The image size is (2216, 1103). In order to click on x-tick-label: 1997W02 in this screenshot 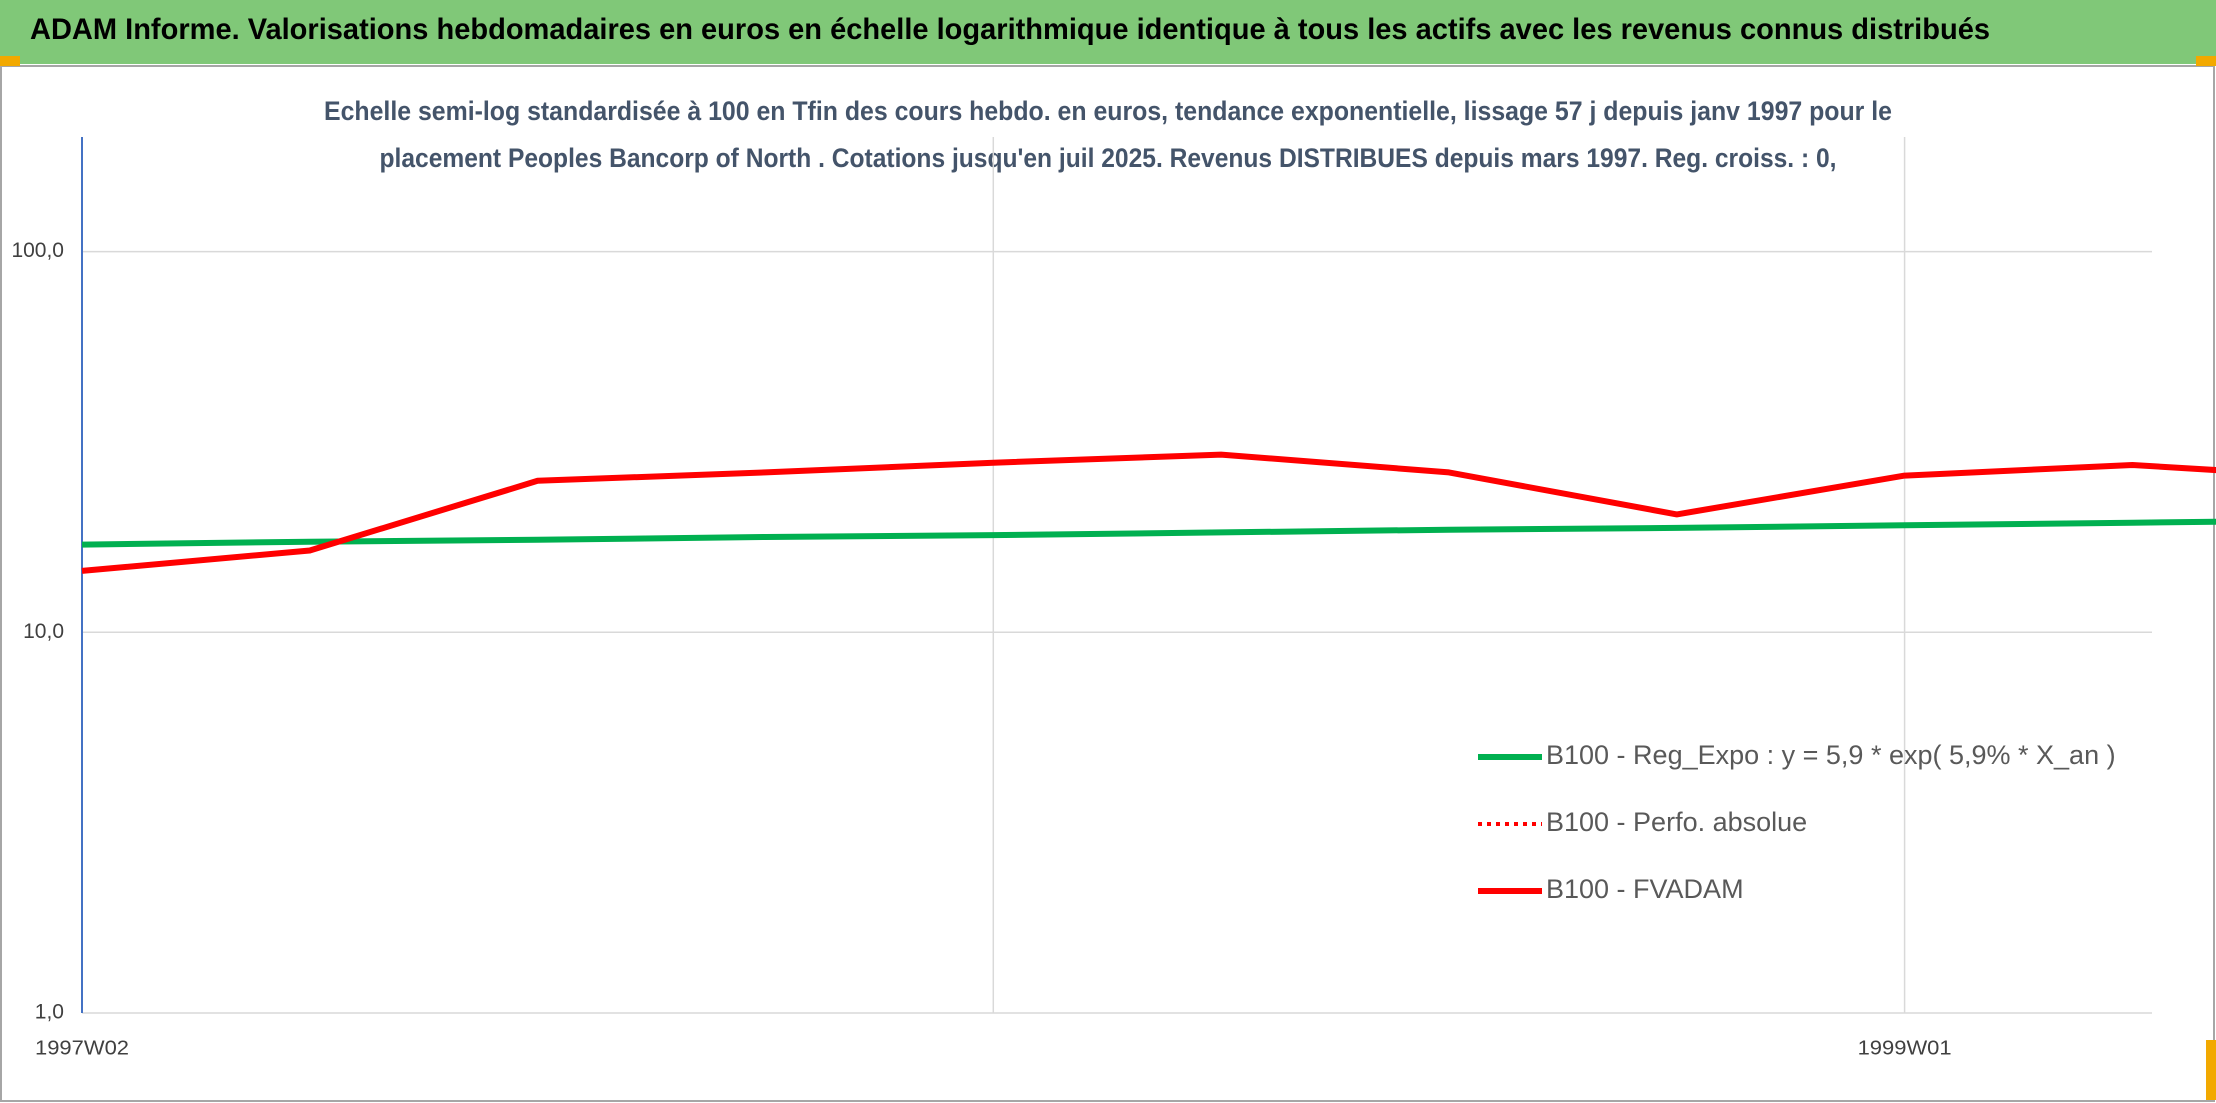, I will do `click(82, 1048)`.